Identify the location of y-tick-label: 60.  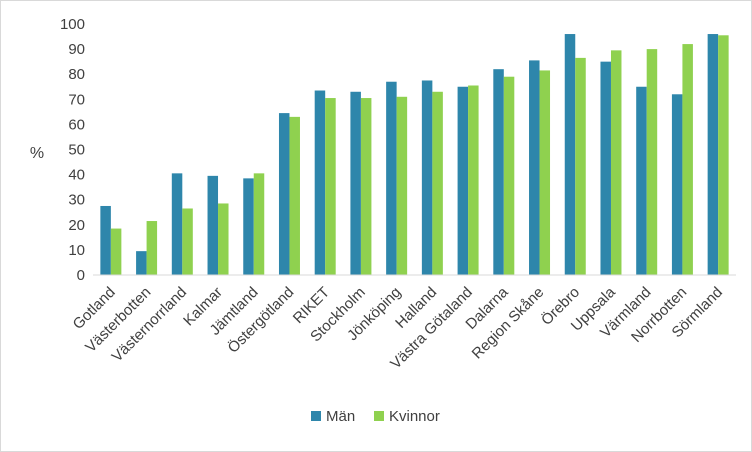
(76, 124).